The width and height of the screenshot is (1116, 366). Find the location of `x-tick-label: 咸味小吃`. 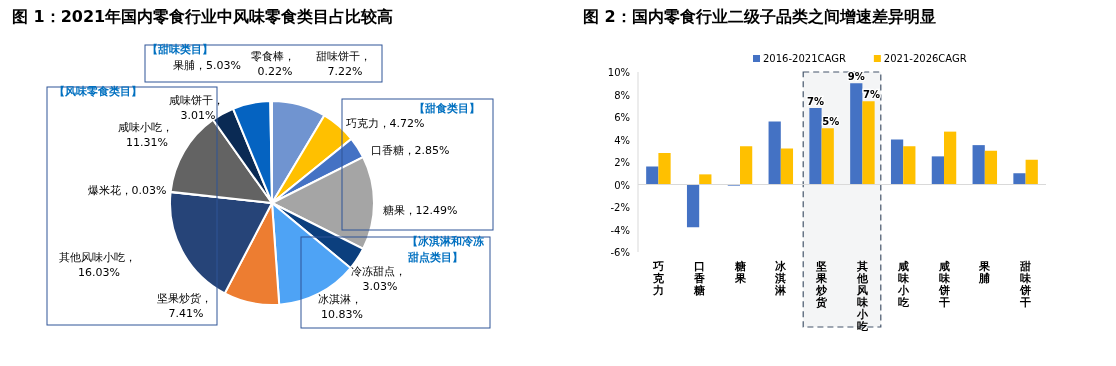

x-tick-label: 咸味小吃 is located at coordinates (903, 284).